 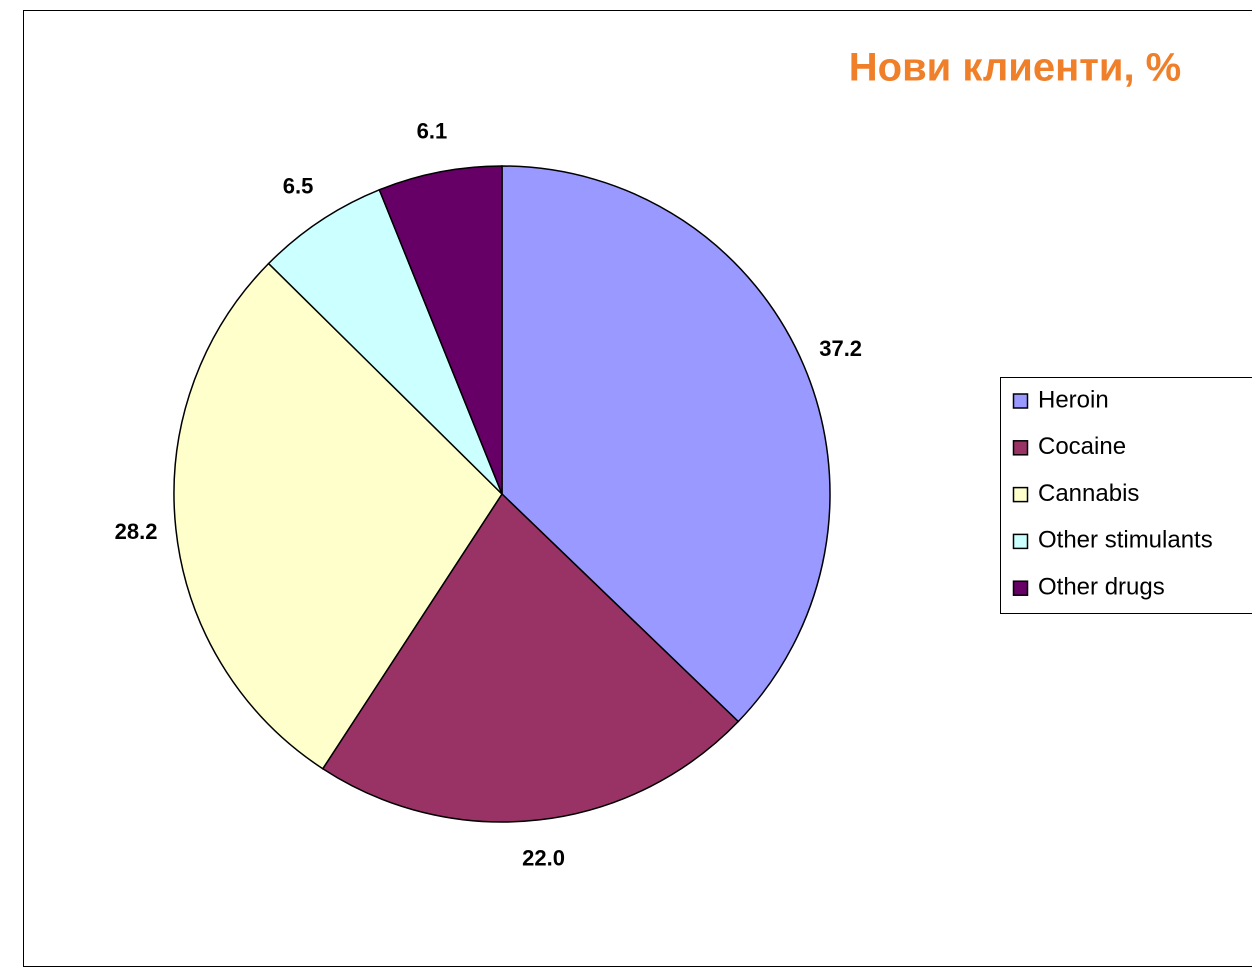 What do you see at coordinates (840, 348) in the screenshot?
I see `data-label: 37.2` at bounding box center [840, 348].